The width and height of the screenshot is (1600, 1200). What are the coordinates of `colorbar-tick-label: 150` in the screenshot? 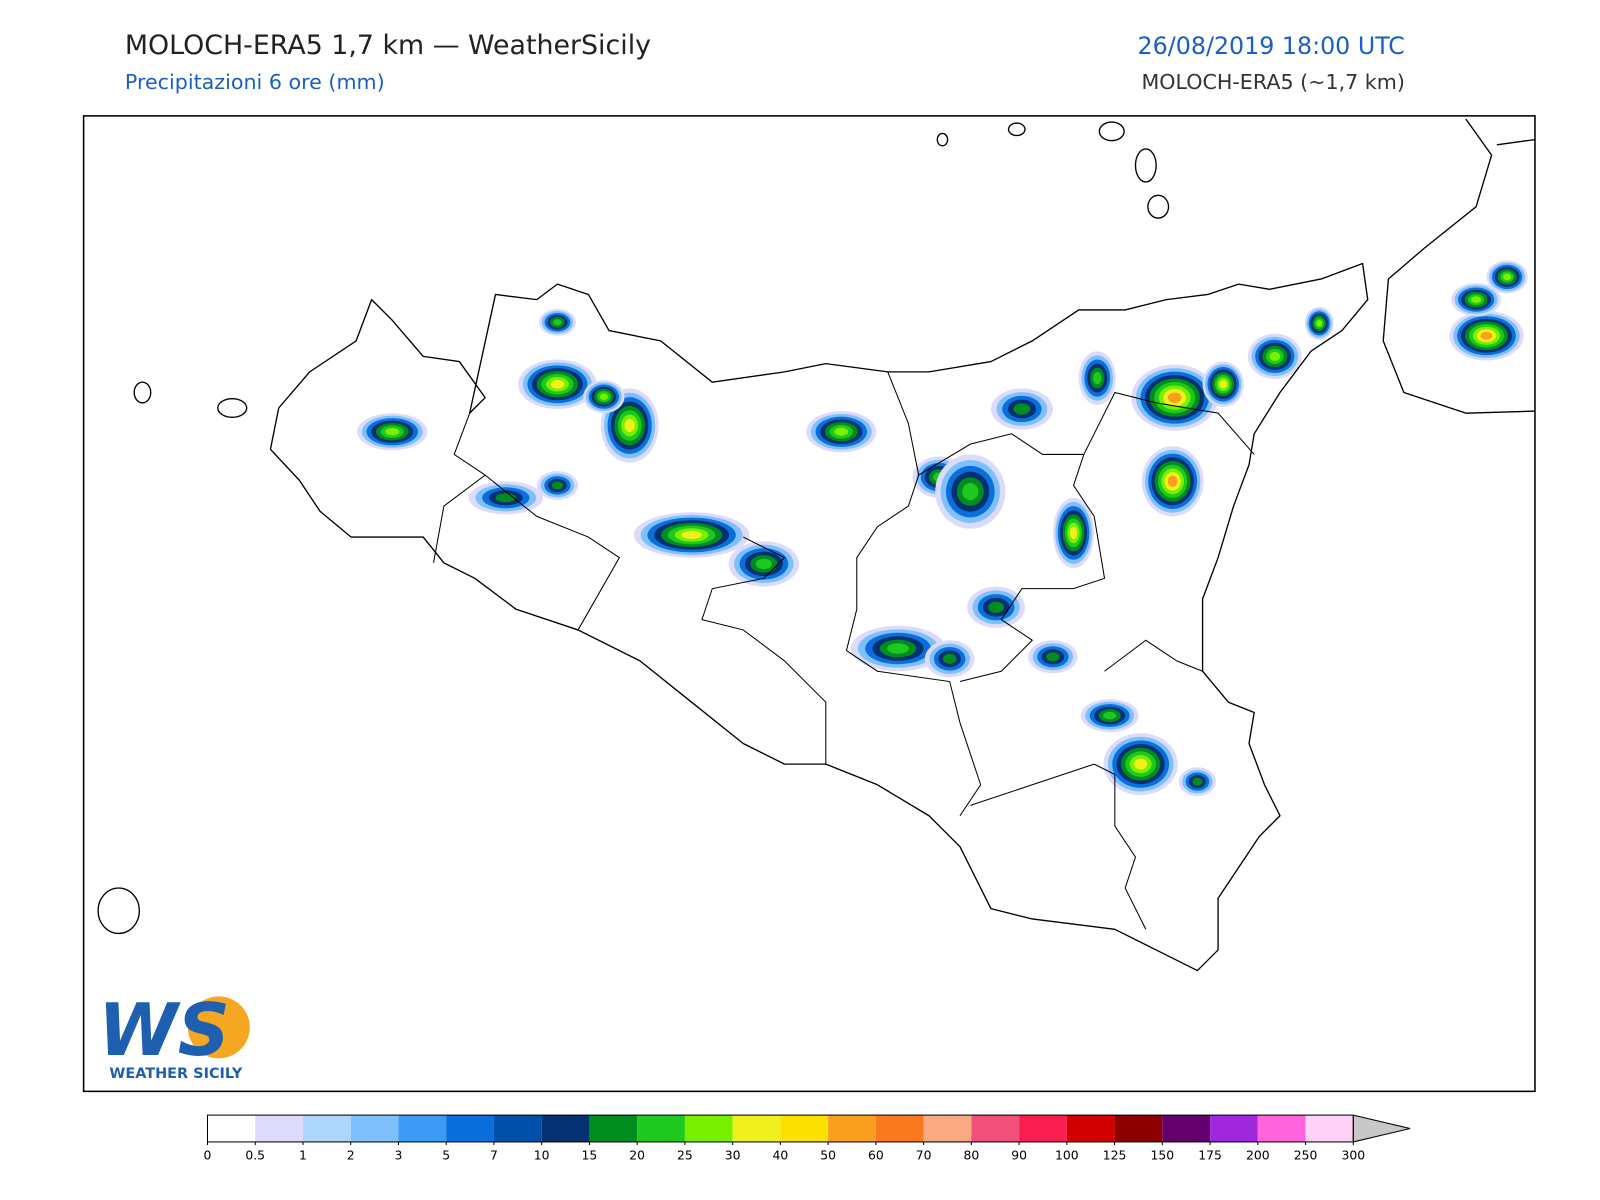 It's located at (1163, 1155).